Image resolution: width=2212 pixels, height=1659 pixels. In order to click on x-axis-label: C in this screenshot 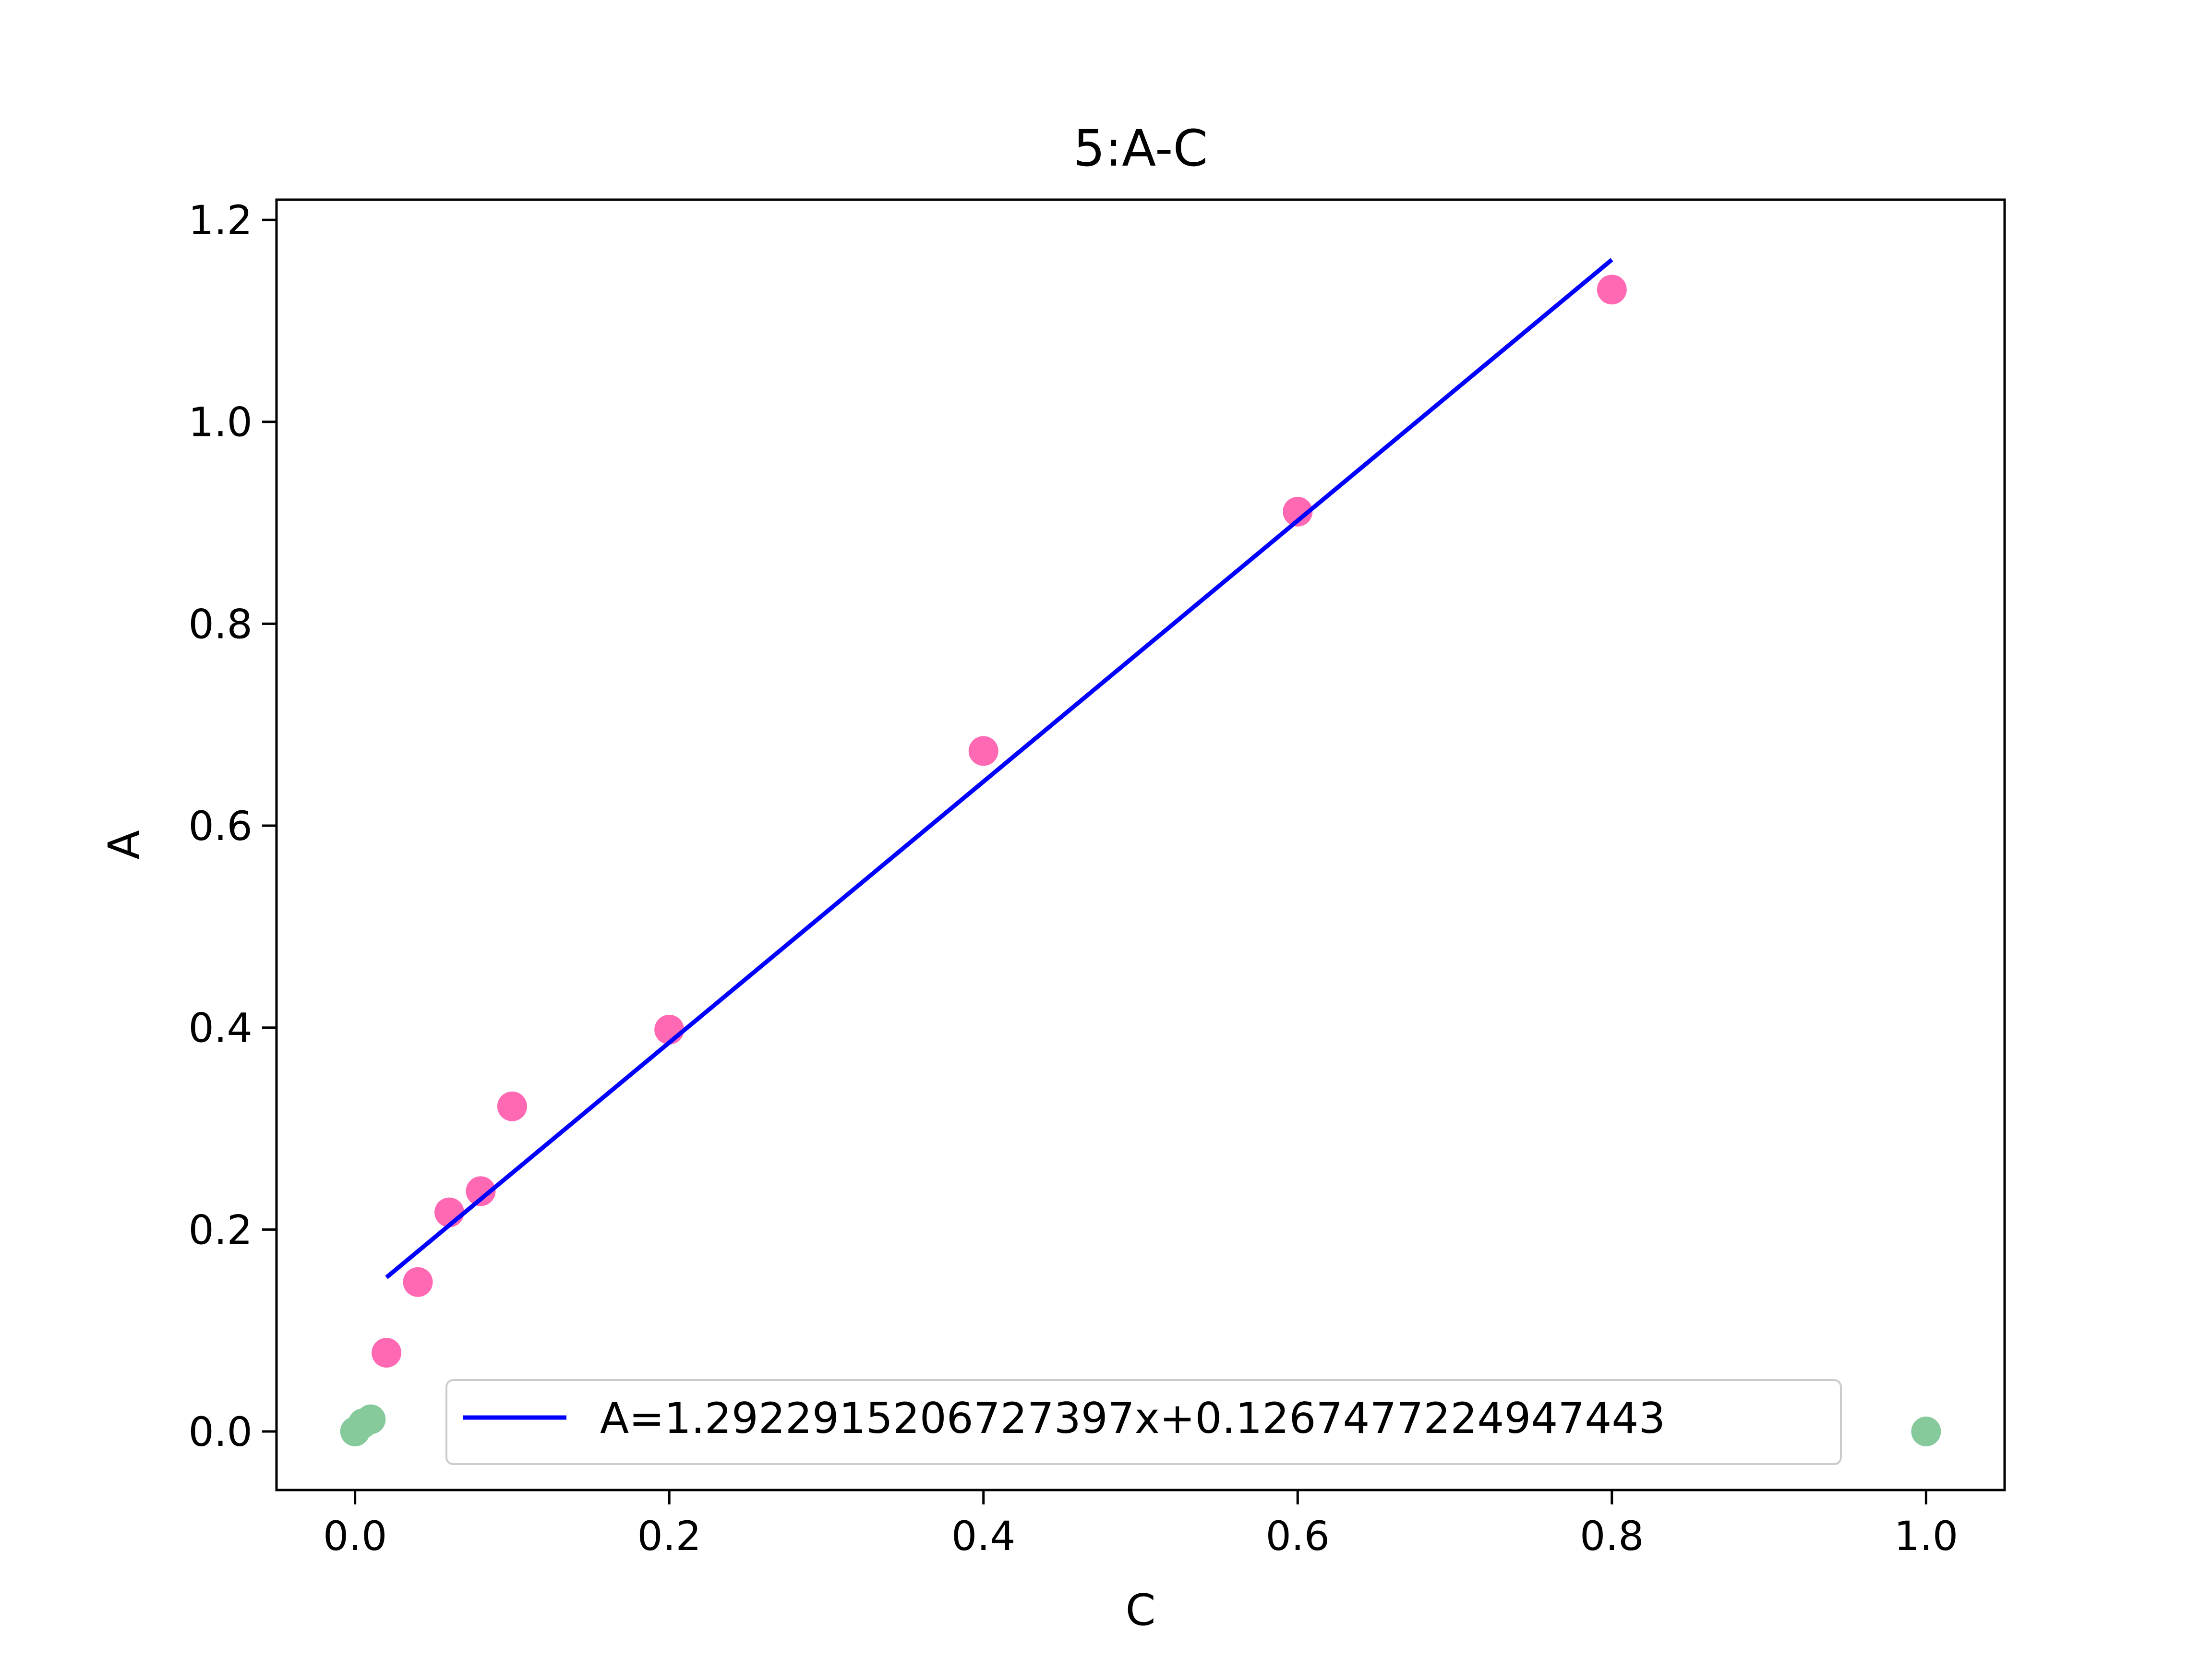, I will do `click(1141, 1610)`.